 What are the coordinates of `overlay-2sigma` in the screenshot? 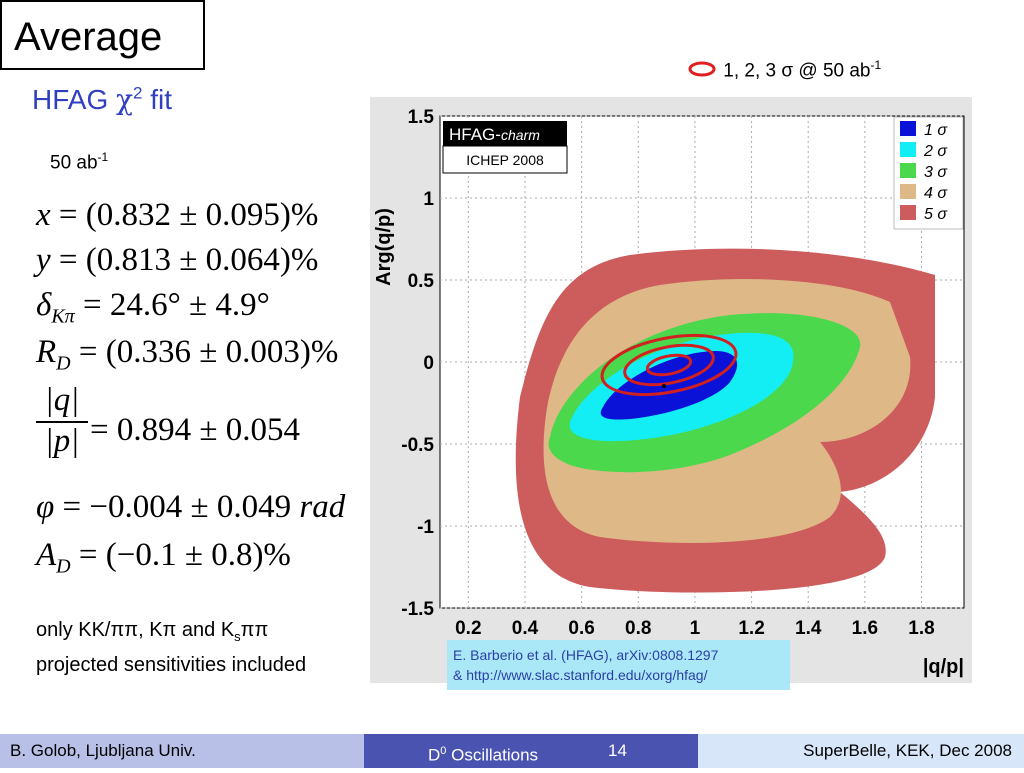 It's located at (669, 365).